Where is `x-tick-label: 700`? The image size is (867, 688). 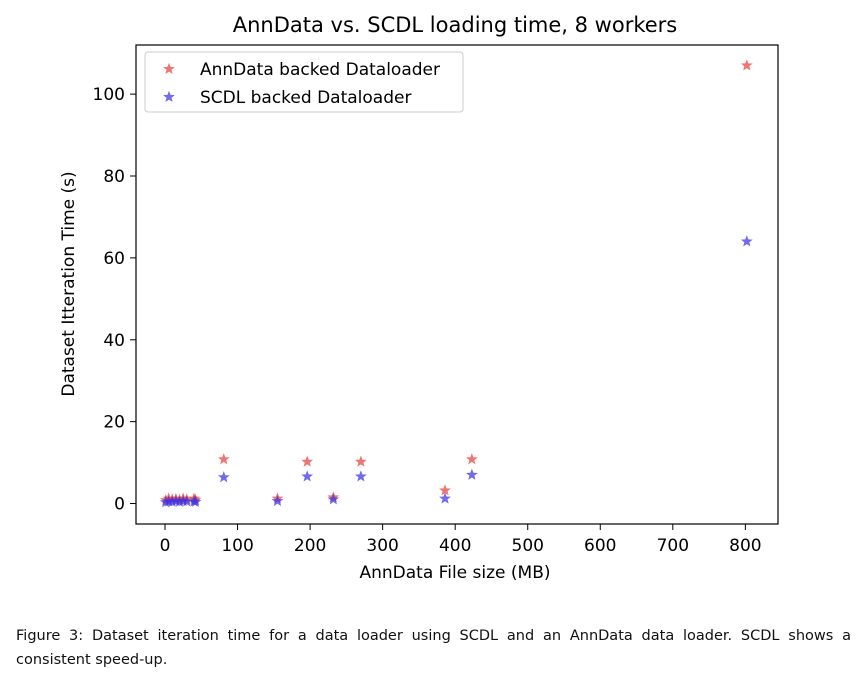
x-tick-label: 700 is located at coordinates (673, 546).